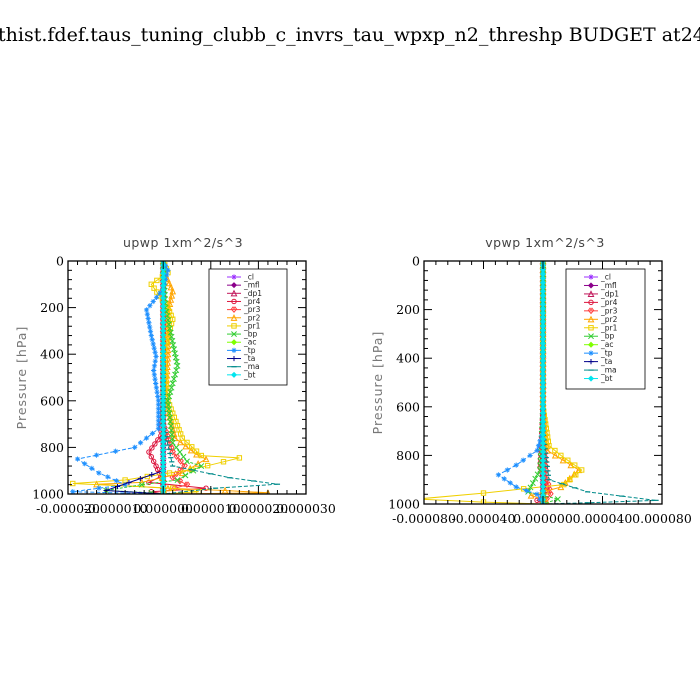 The image size is (700, 700). I want to click on x-tick-label: 0.000010, so click(211, 508).